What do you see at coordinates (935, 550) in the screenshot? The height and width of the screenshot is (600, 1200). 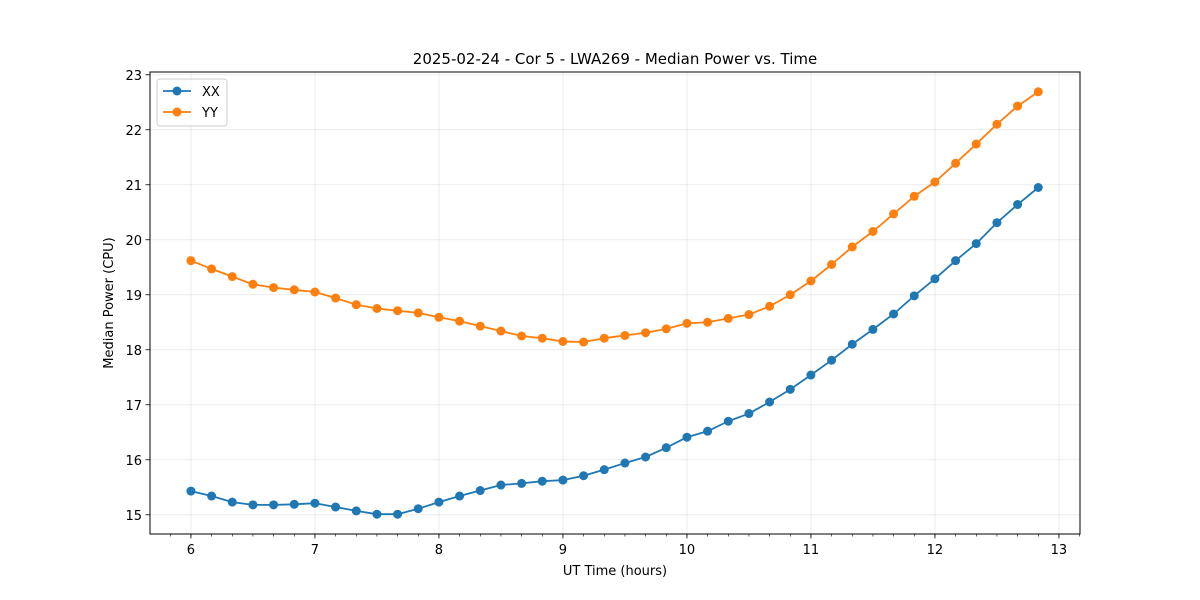 I see `x-tick-label: 12` at bounding box center [935, 550].